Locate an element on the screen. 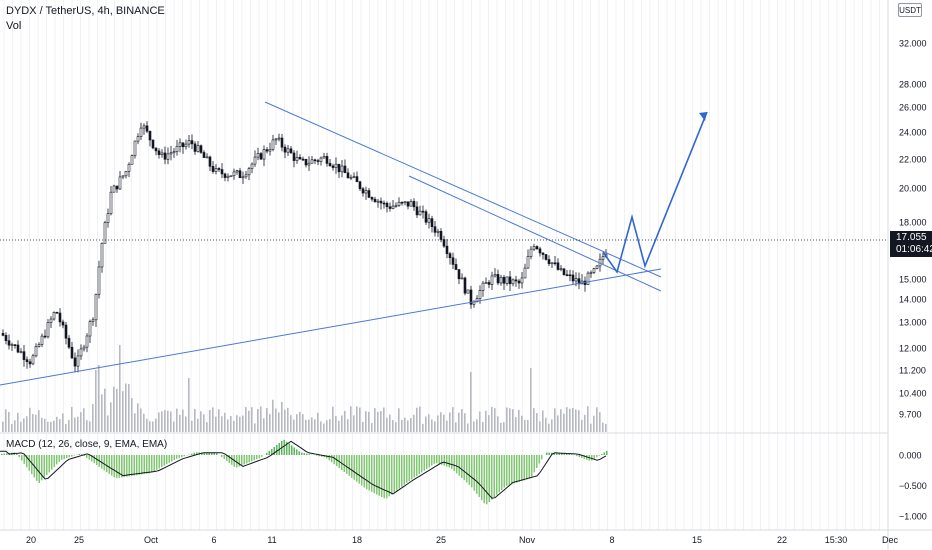 The width and height of the screenshot is (932, 550). time-tick-label: 20 is located at coordinates (31, 540).